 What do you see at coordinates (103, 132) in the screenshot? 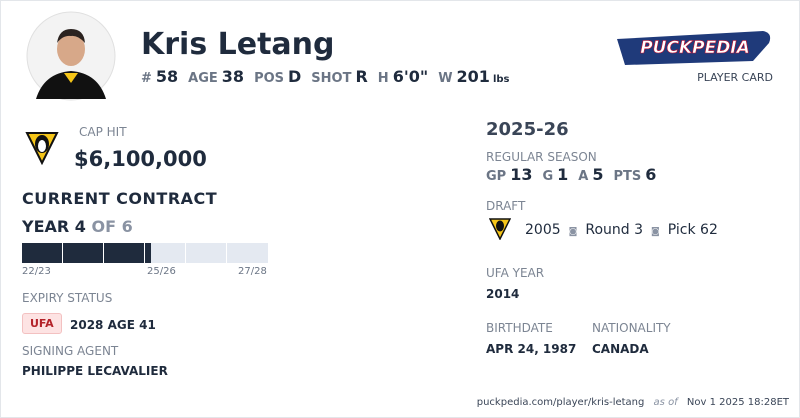
I see `cap-hit-label: CAP HIT` at bounding box center [103, 132].